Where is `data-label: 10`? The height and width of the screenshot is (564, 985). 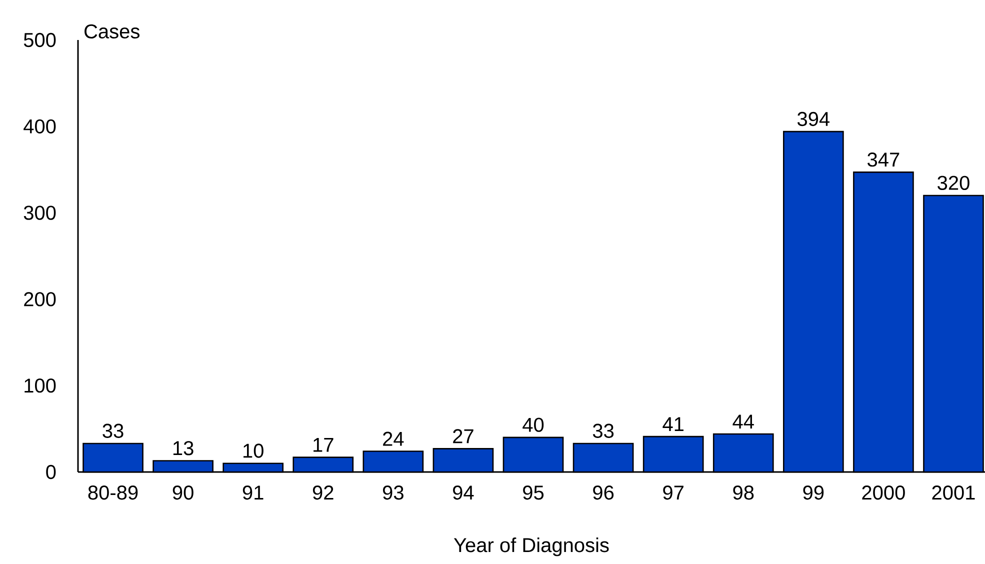 data-label: 10 is located at coordinates (254, 451).